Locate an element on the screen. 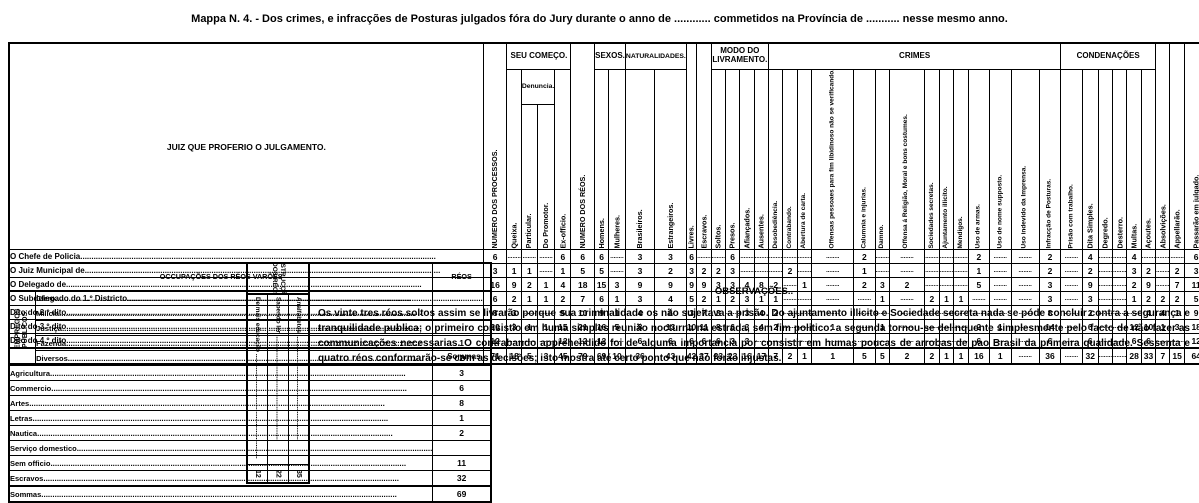 The image size is (1199, 503). col-header-reos: NUMERO DOS RÉOS. is located at coordinates (582, 146).